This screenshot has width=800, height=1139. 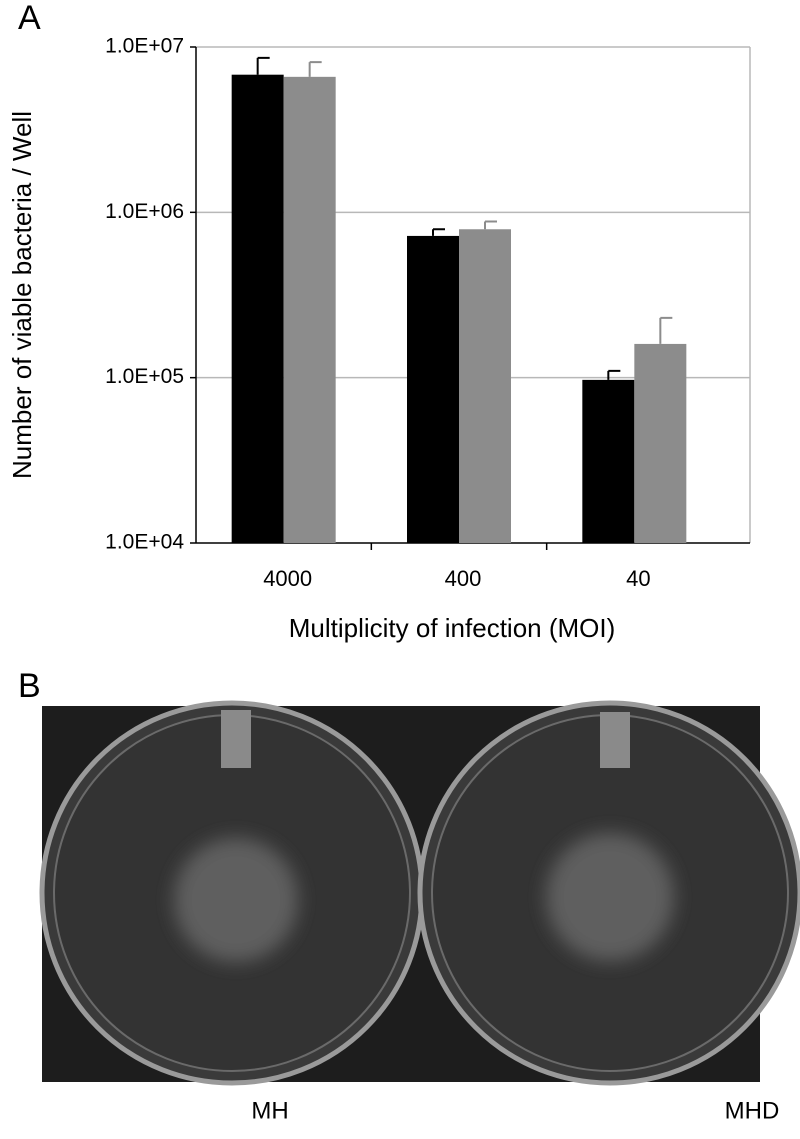 I want to click on x-tick-label: 40, so click(x=638, y=578).